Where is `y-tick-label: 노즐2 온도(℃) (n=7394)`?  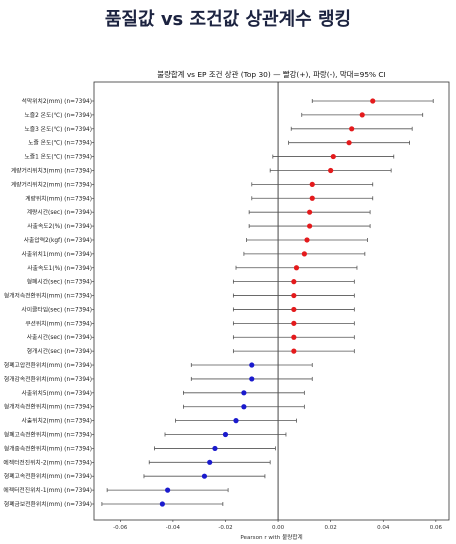
y-tick-label: 노즐2 온도(℃) (n=7394) is located at coordinates (58, 115).